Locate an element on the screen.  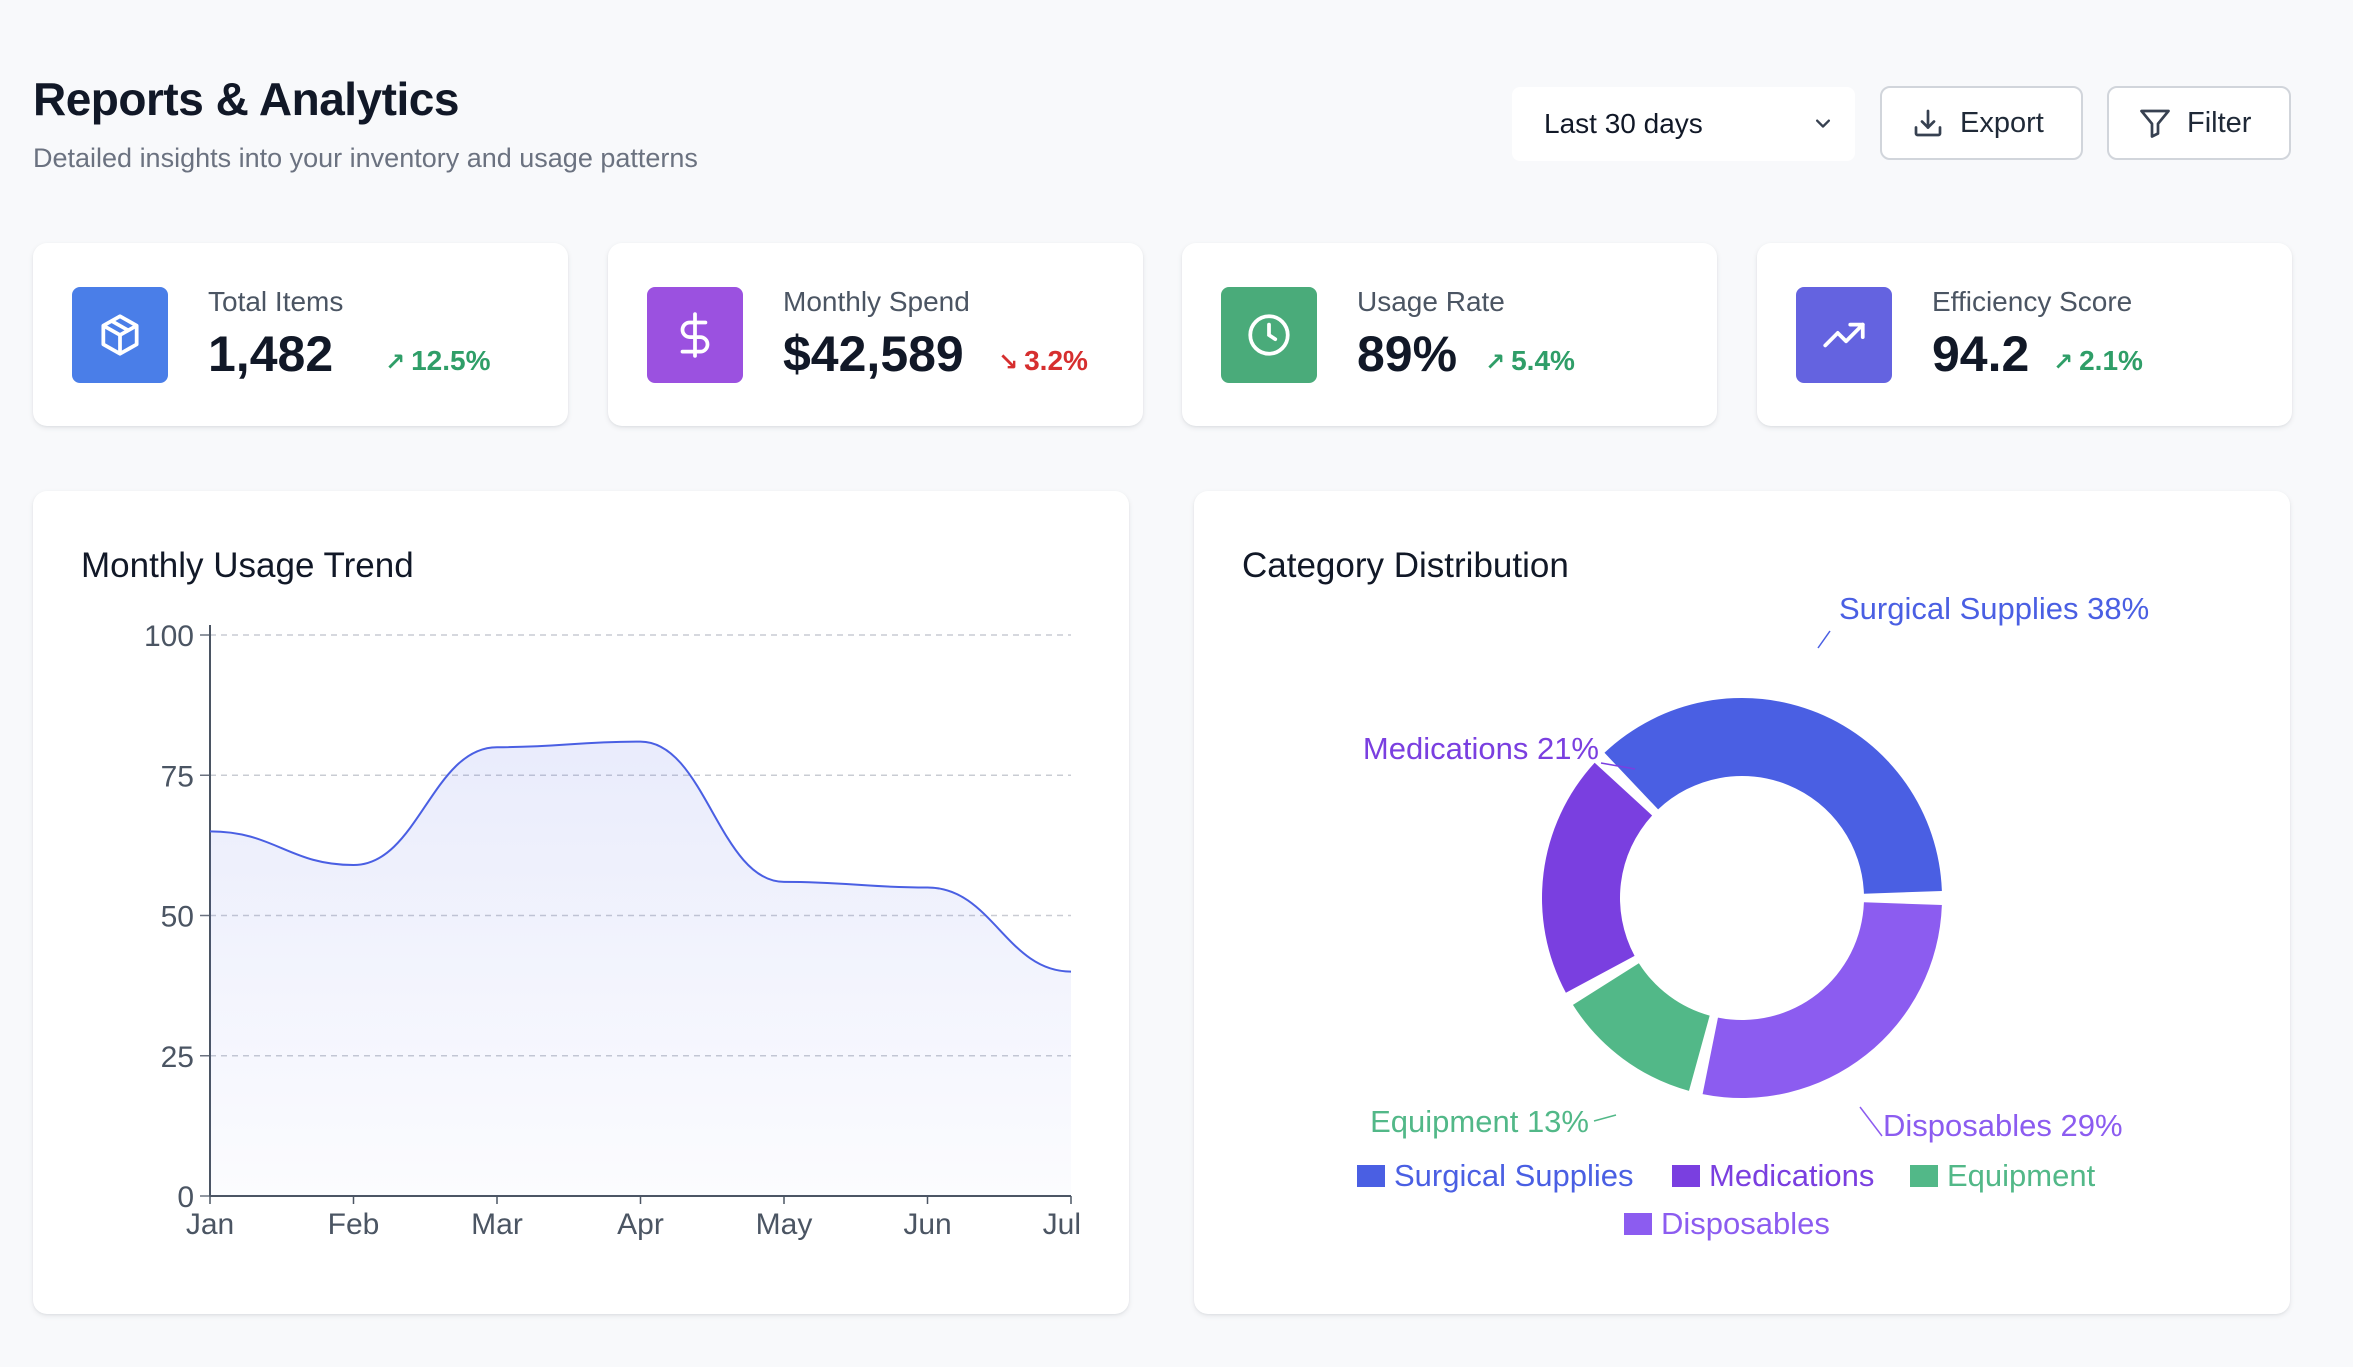
x-tick-label: May is located at coordinates (784, 1224).